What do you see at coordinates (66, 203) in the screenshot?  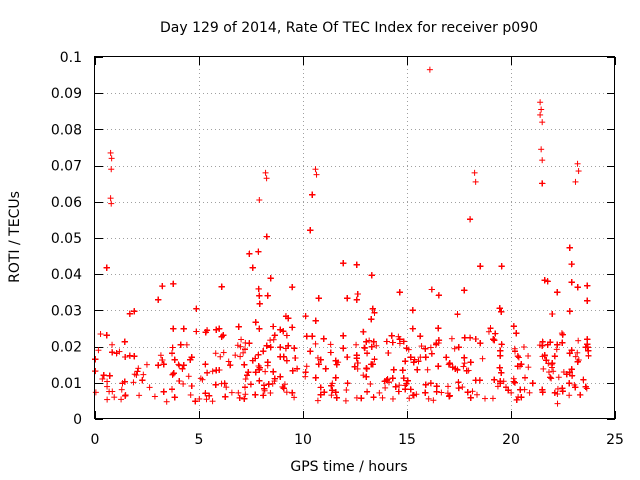 I see `y-tick-label: 0.06` at bounding box center [66, 203].